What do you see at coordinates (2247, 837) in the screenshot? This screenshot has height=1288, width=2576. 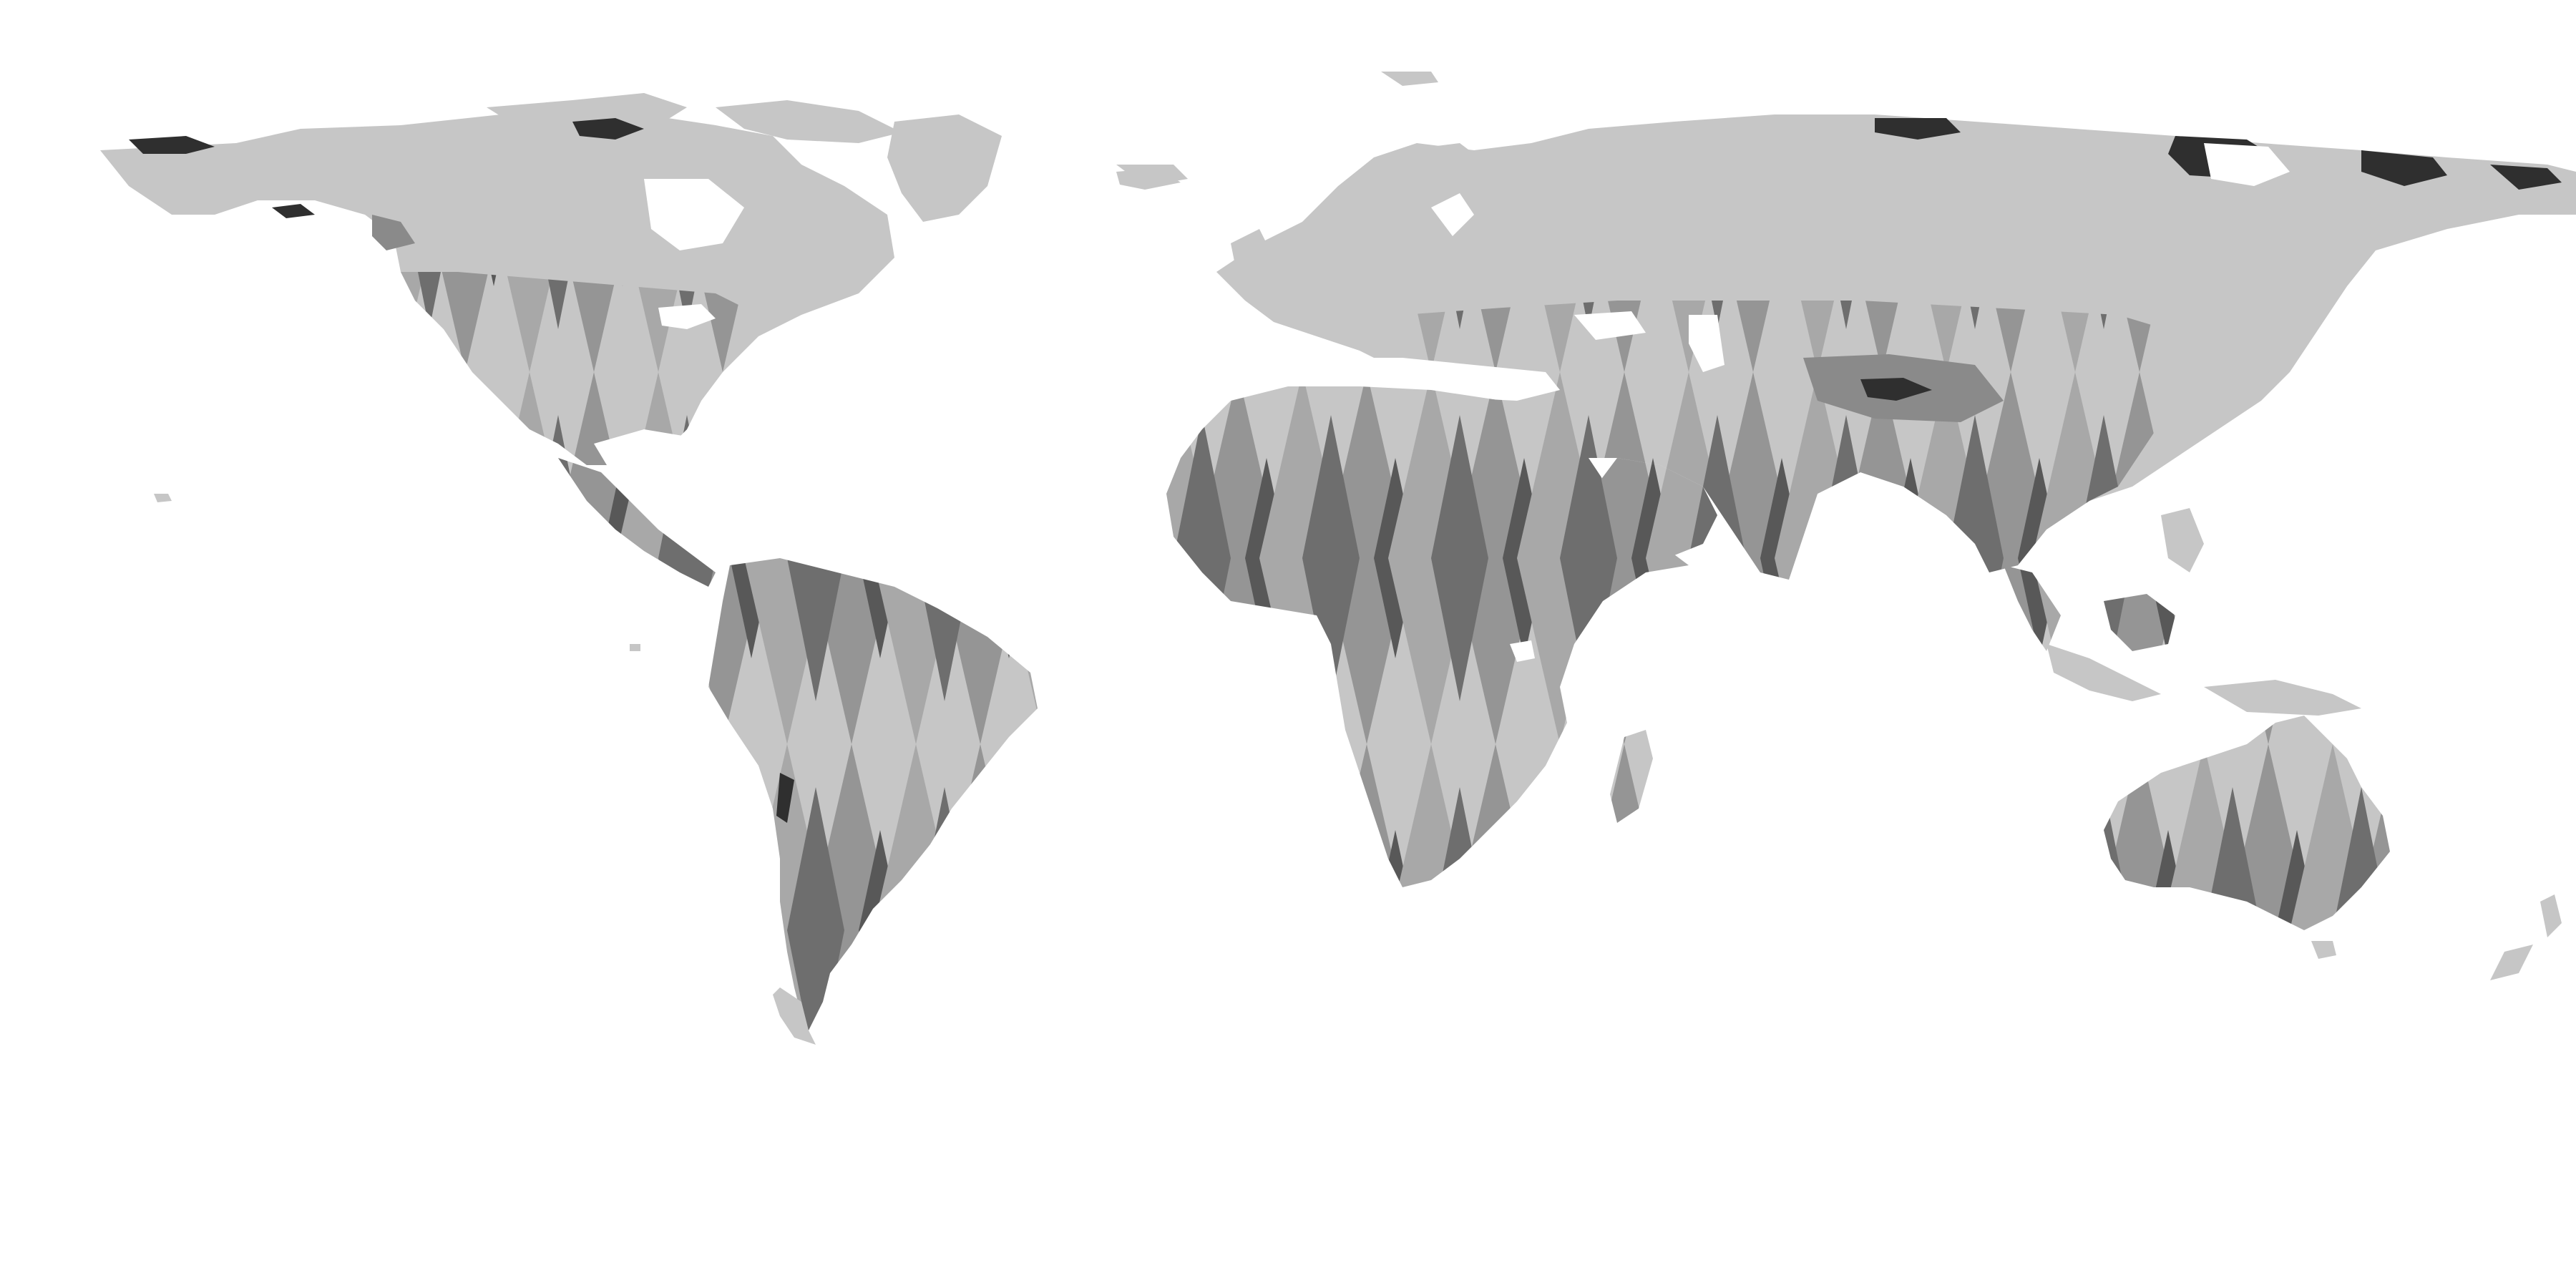 I see `landmass-australia` at bounding box center [2247, 837].